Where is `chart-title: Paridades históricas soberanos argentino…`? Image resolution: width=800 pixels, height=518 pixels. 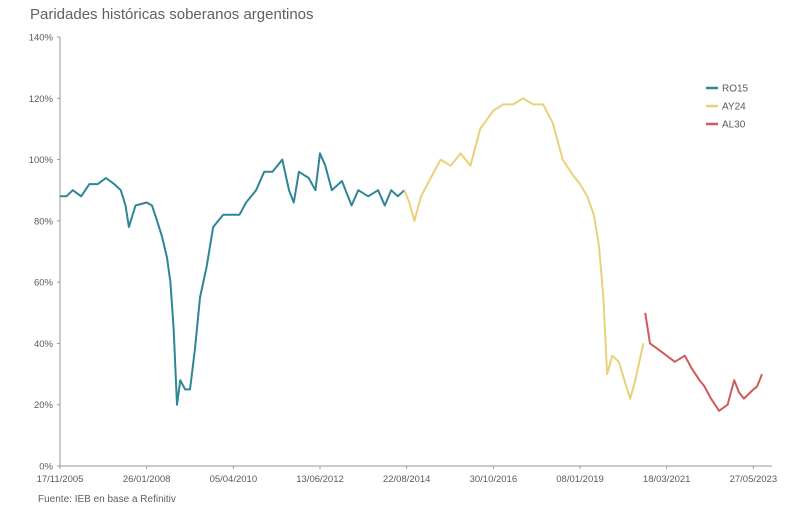 chart-title: Paridades históricas soberanos argentino… is located at coordinates (172, 14).